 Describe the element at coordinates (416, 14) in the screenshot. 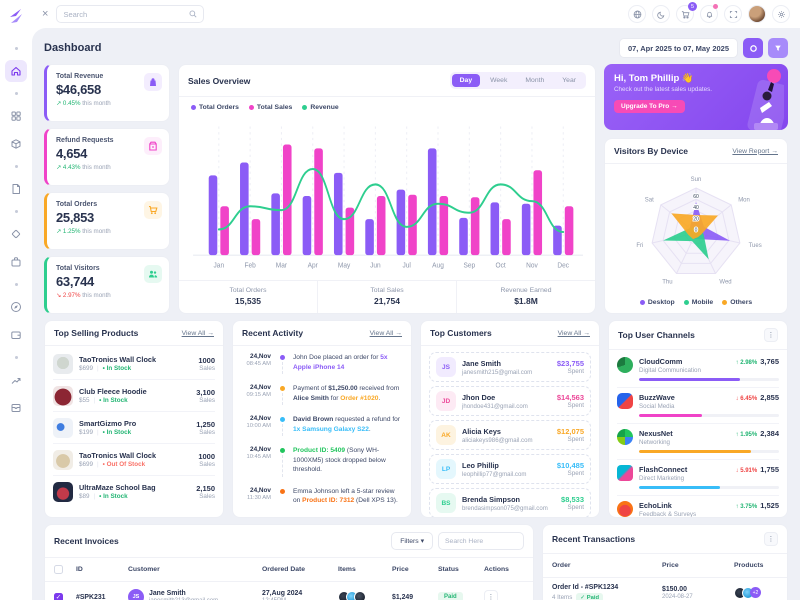

I see `topbar: × 5` at that location.